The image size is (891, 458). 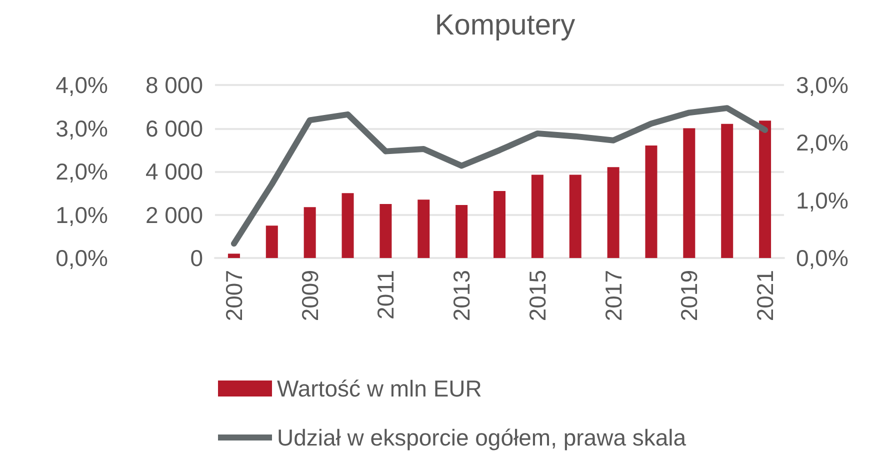 What do you see at coordinates (82, 128) in the screenshot?
I see `y3-tick-label: 3,0%` at bounding box center [82, 128].